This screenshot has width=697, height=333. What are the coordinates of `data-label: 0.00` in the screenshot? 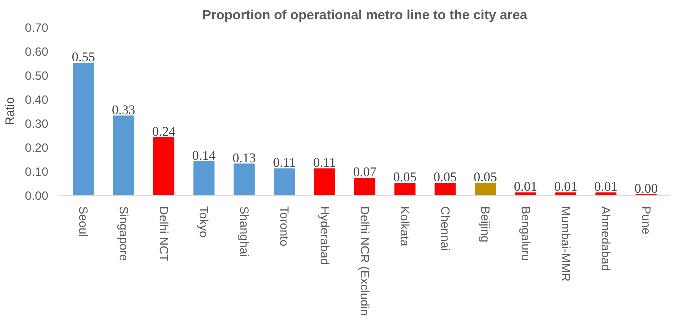 It's located at (646, 188).